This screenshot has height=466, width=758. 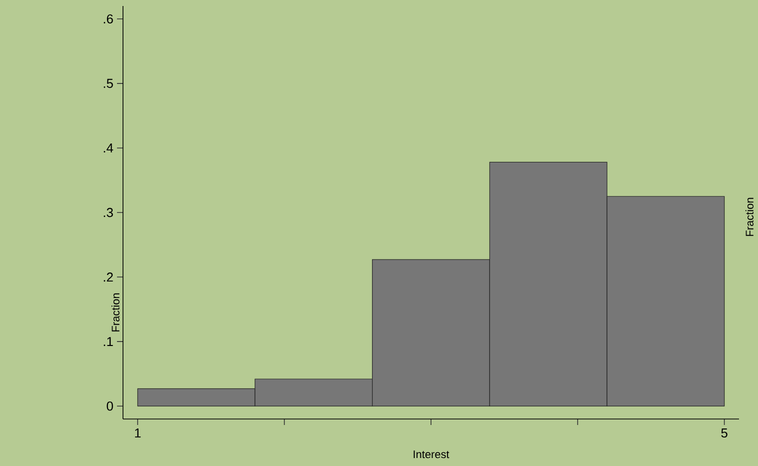 I want to click on y-tick-label: .6, so click(x=108, y=19).